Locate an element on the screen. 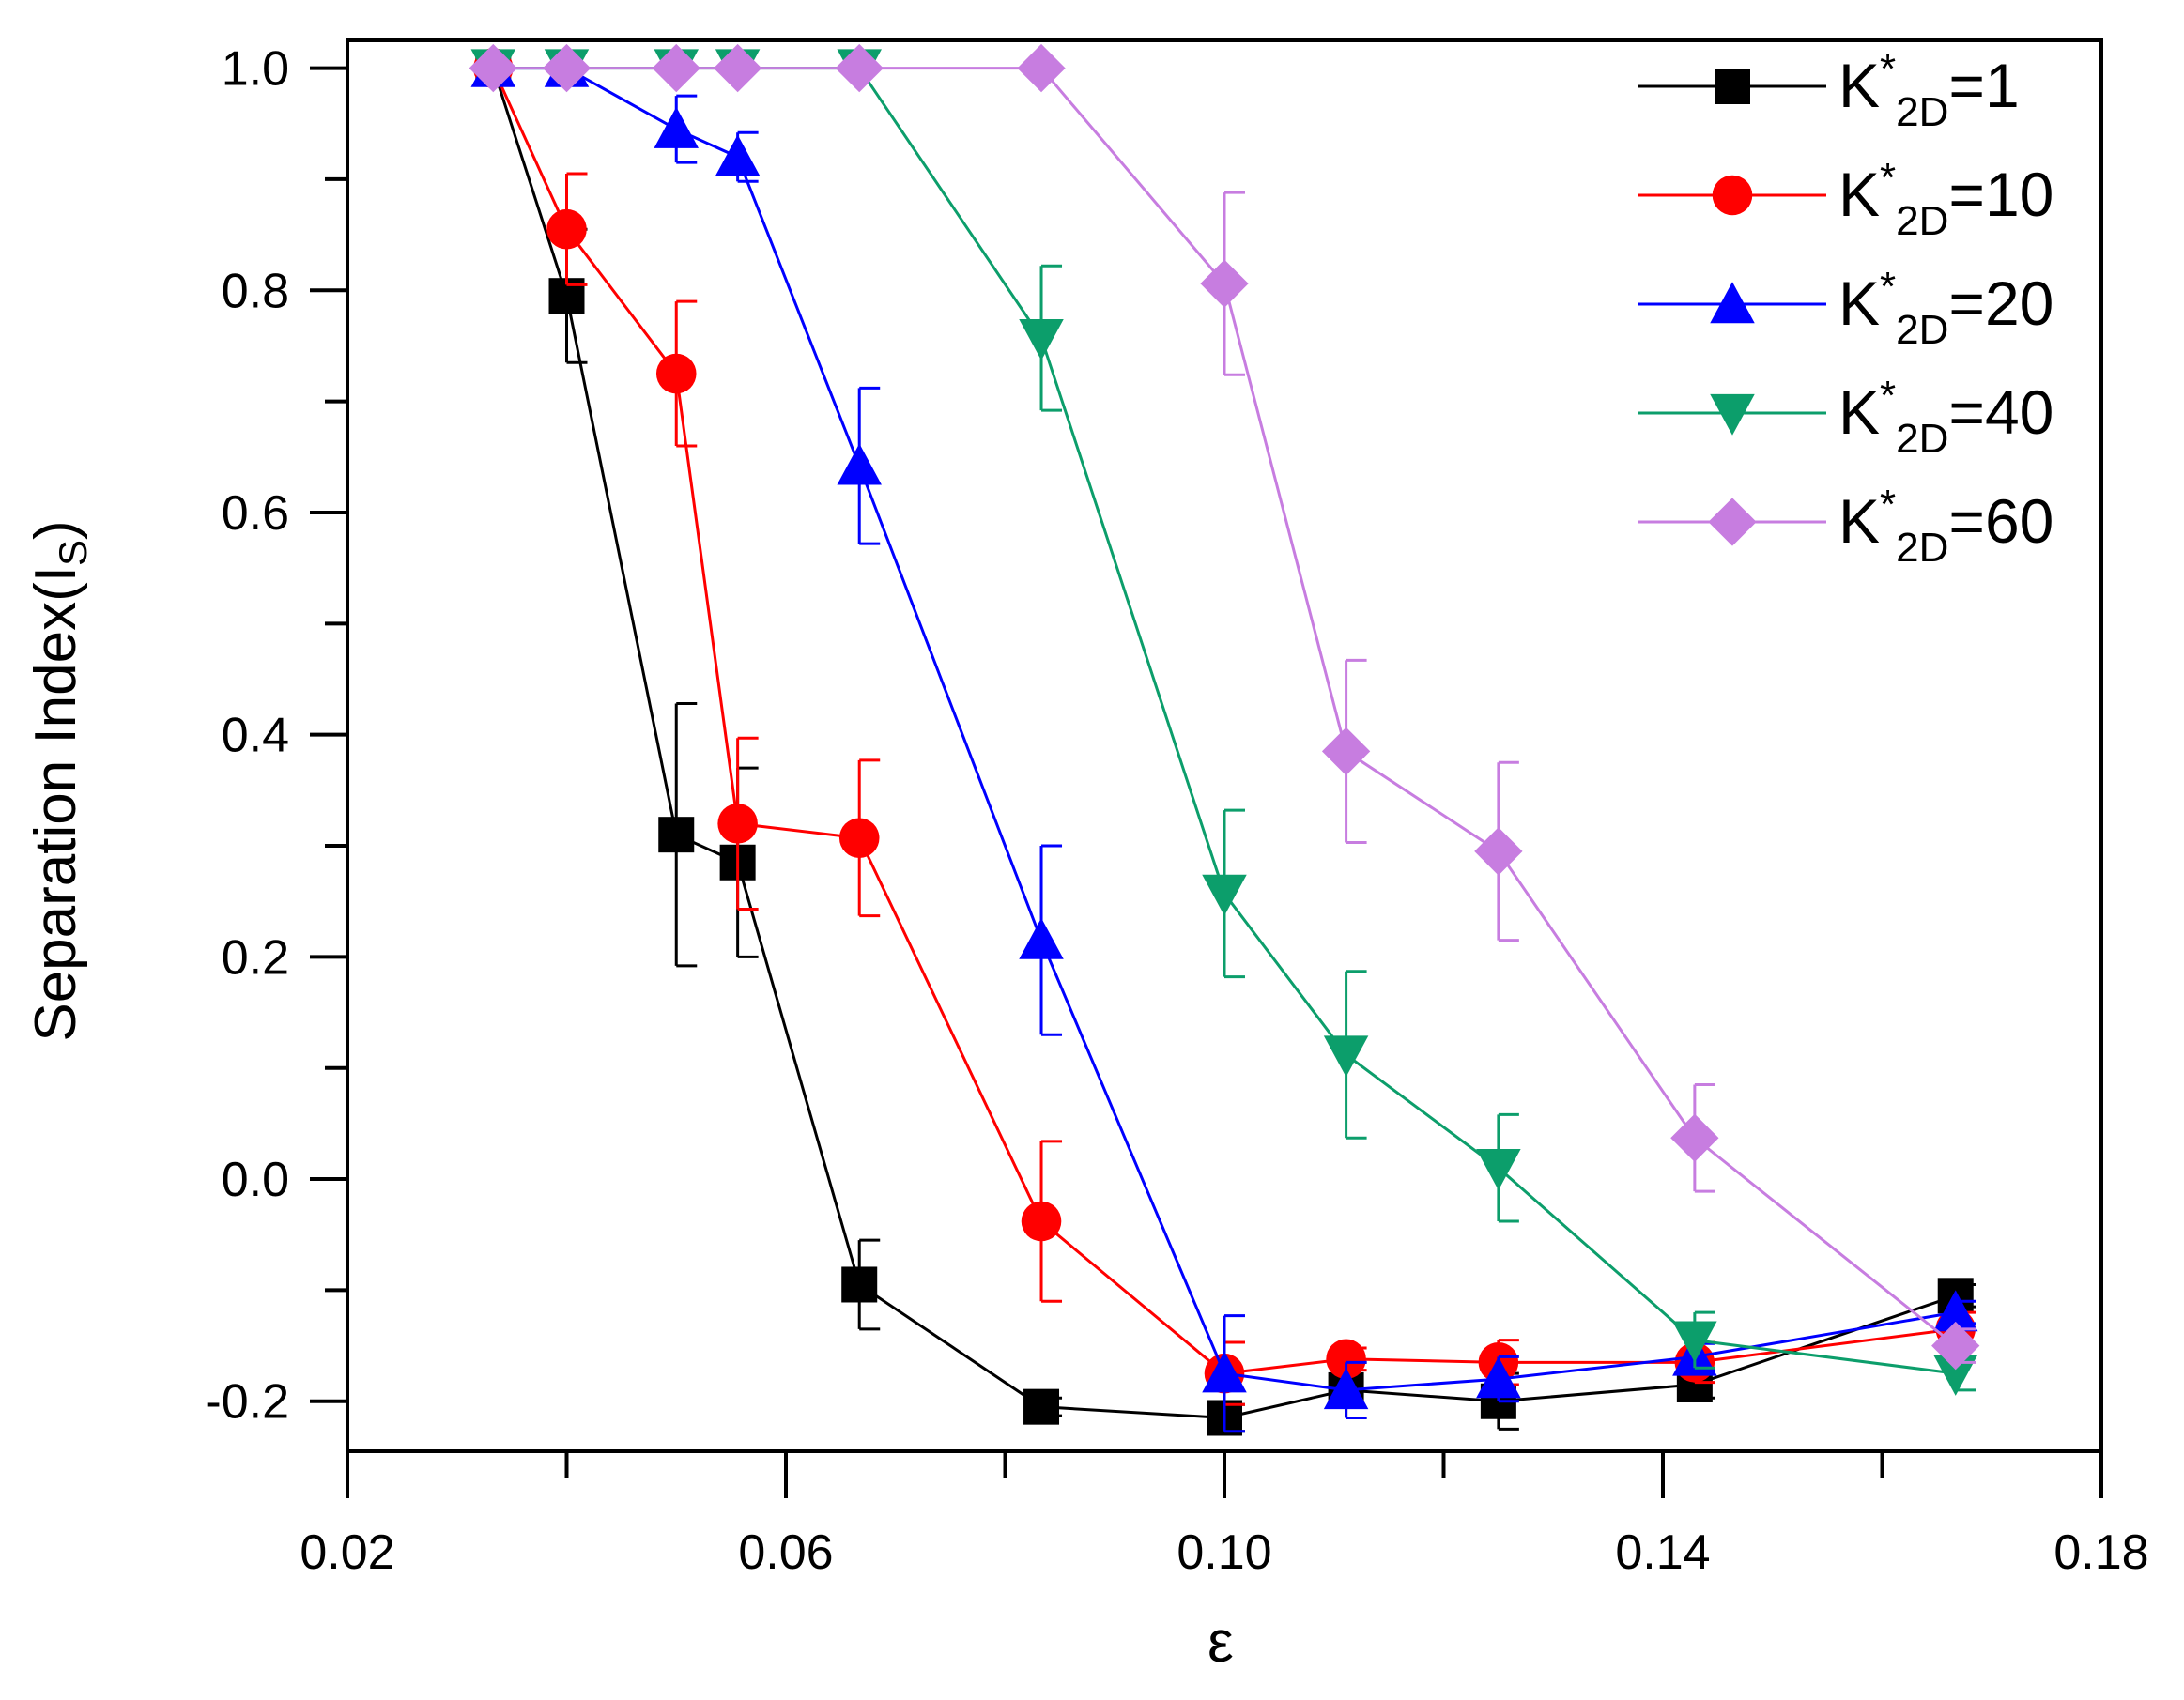 The image size is (2184, 1700). x-tick-label: 0.14 is located at coordinates (1662, 1552).